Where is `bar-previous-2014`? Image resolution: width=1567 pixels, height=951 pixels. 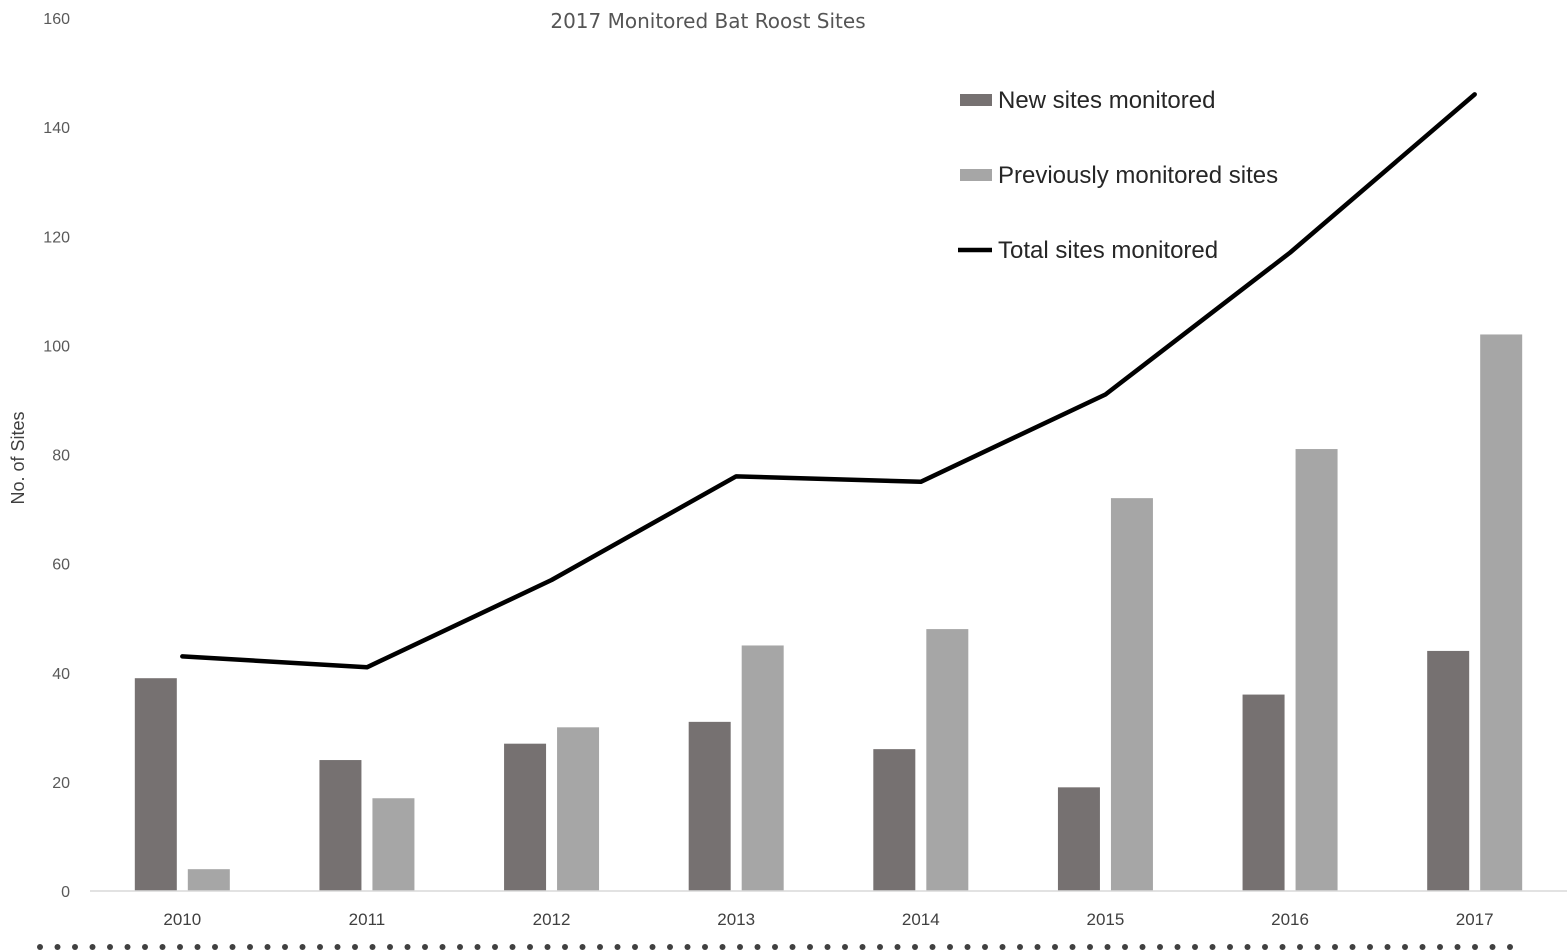 bar-previous-2014 is located at coordinates (947, 760).